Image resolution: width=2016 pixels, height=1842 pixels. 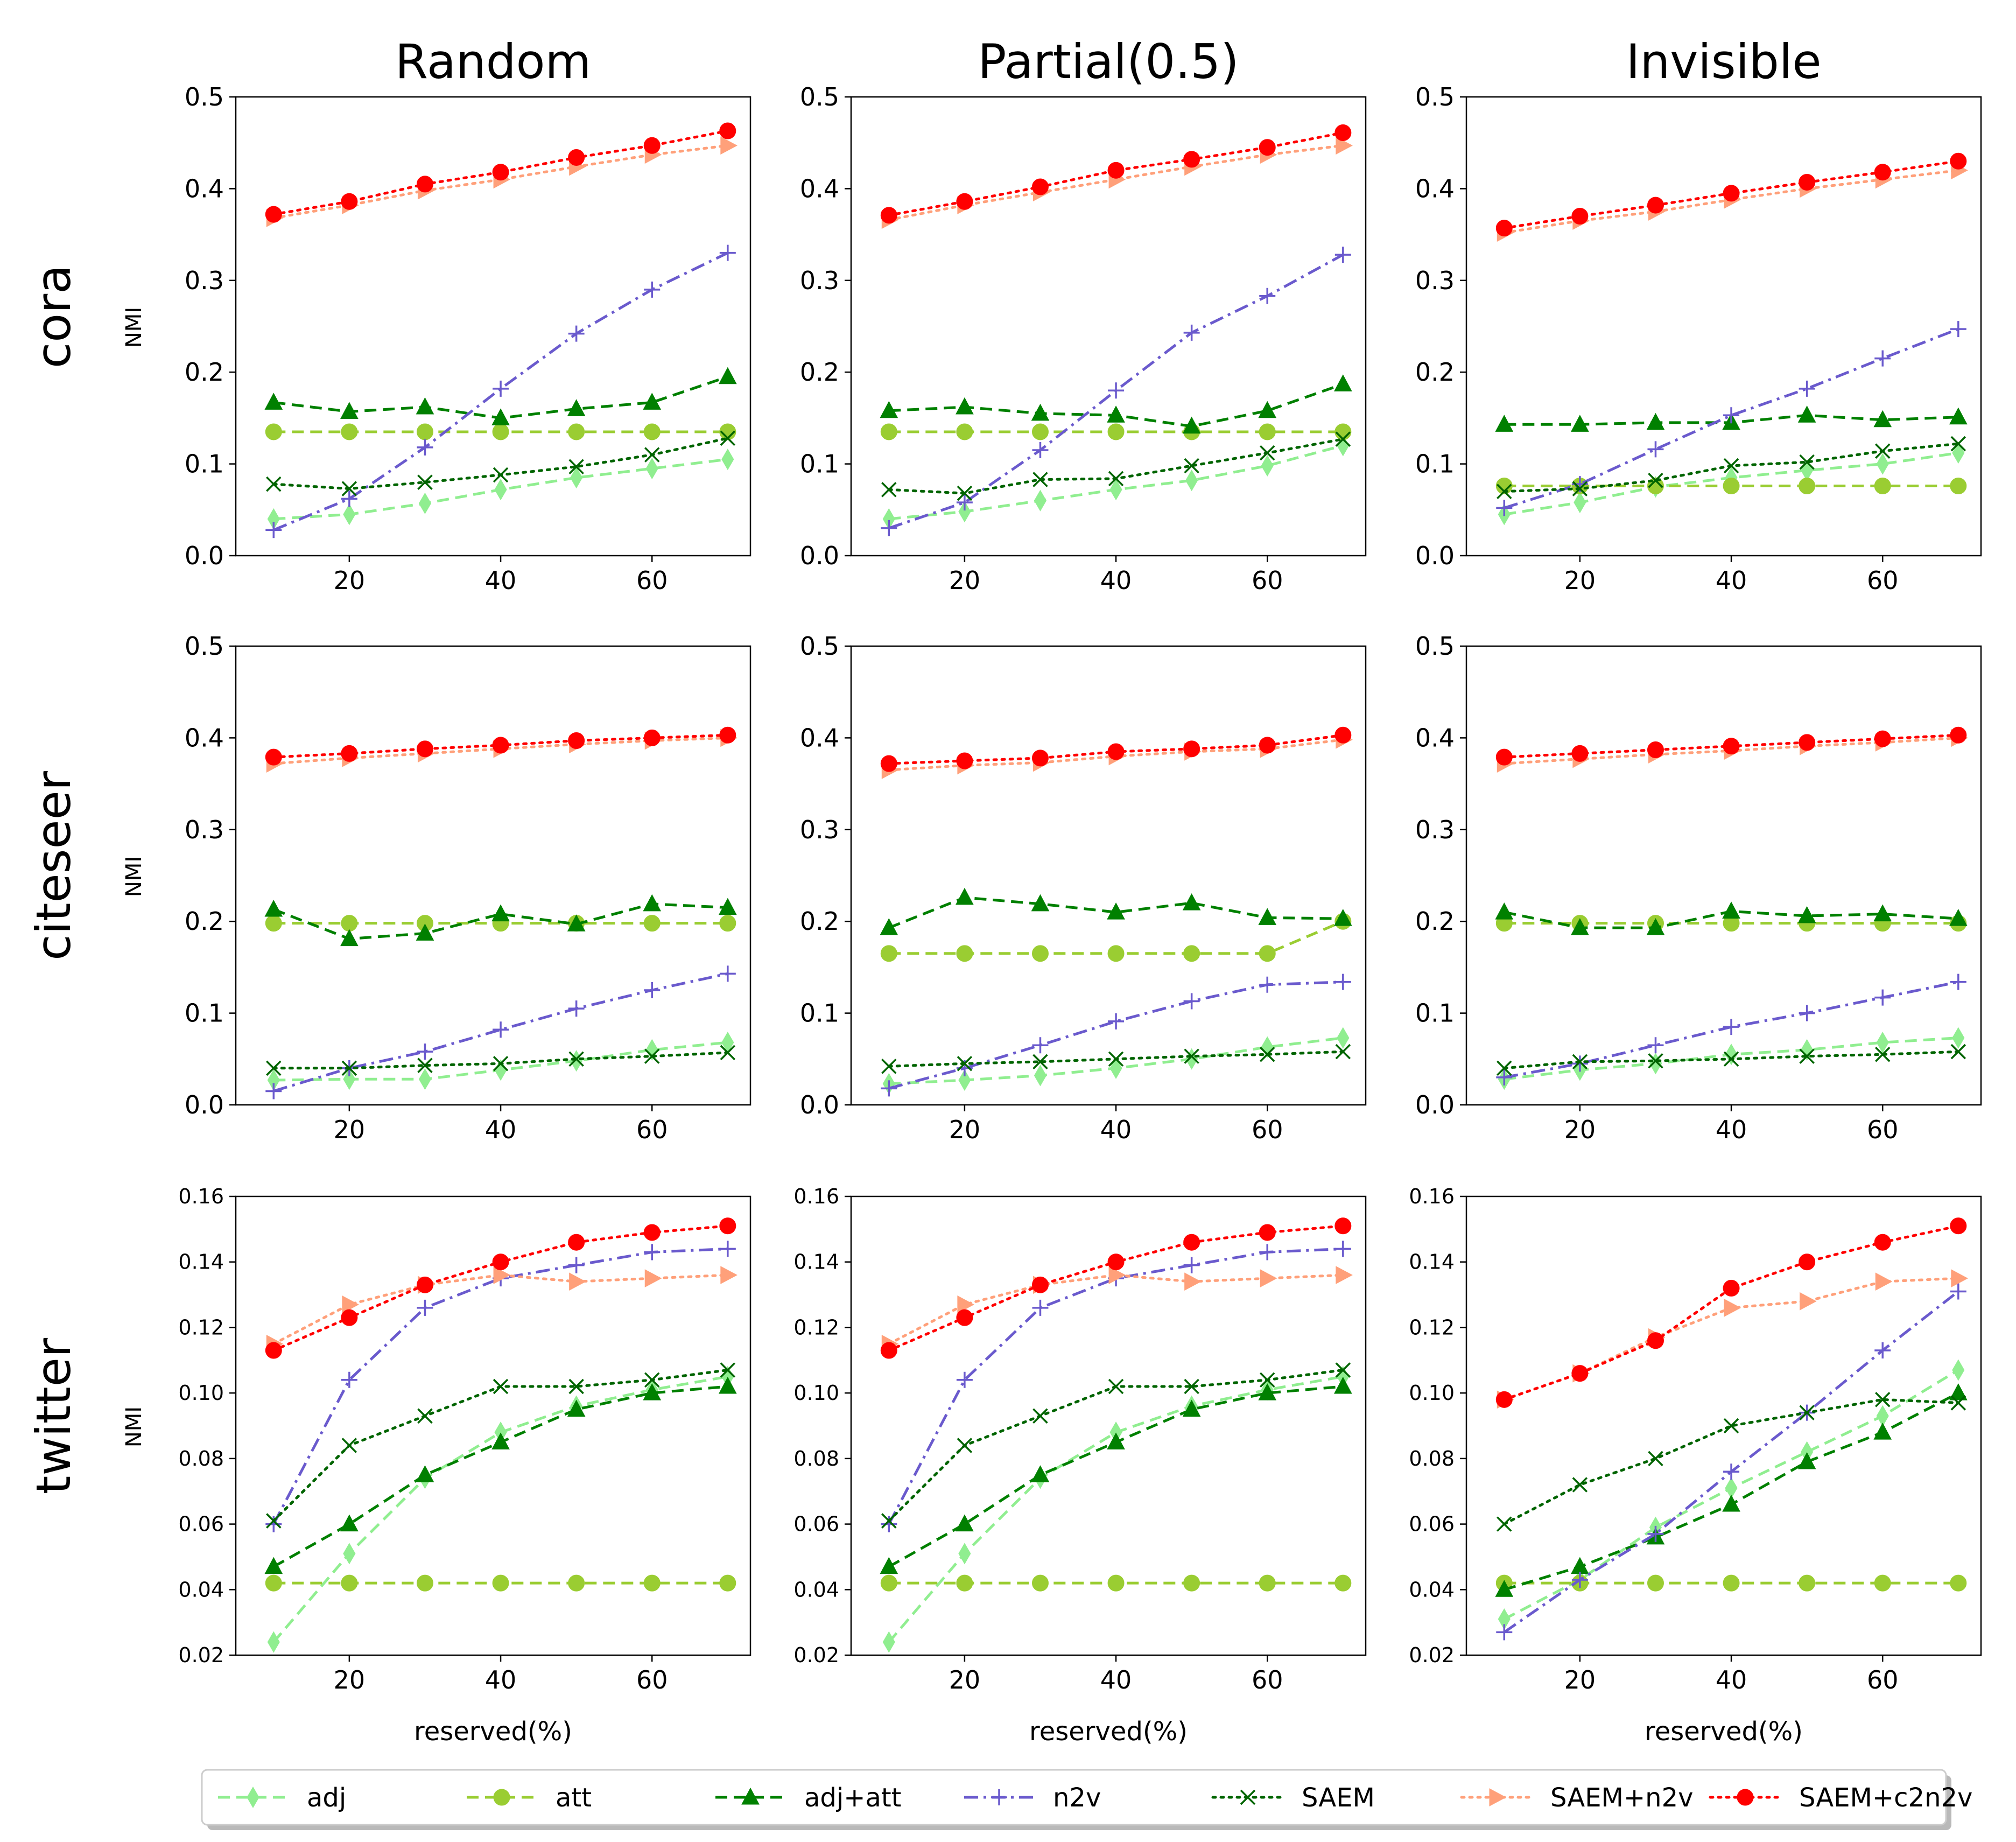 What do you see at coordinates (500, 1475) in the screenshot?
I see `series-adjatt` at bounding box center [500, 1475].